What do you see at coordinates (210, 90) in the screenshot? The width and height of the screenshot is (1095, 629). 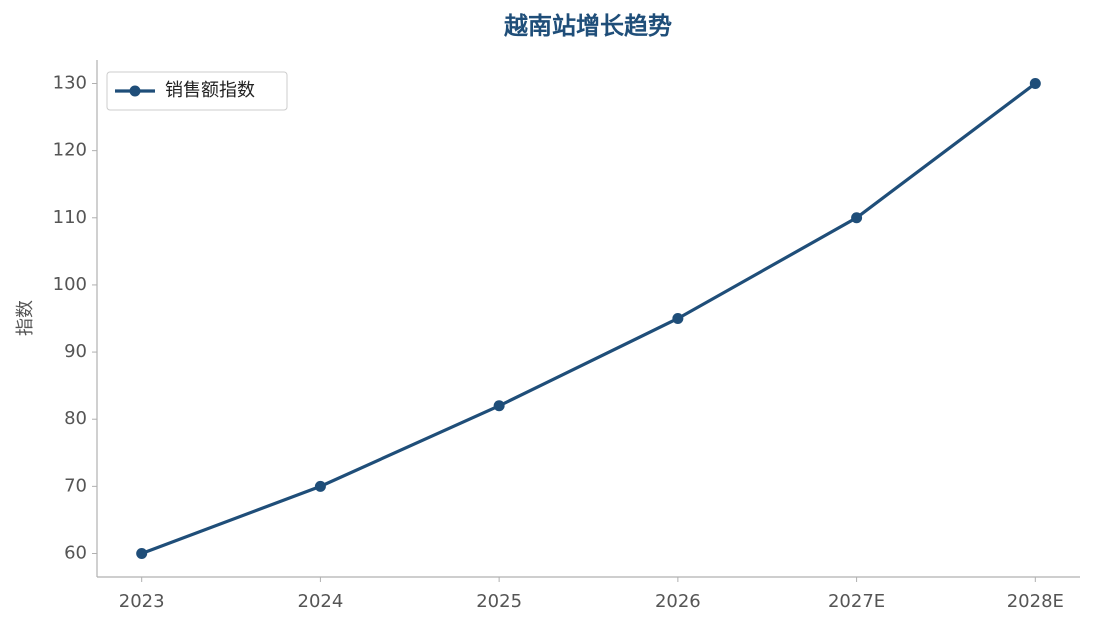 I see `legend-label: 销售额指数` at bounding box center [210, 90].